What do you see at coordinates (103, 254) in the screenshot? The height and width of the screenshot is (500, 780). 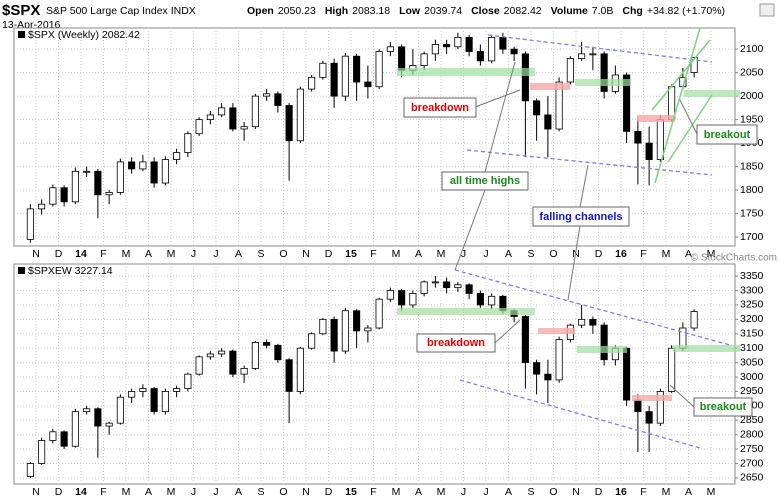 I see `x-tick-label: F` at bounding box center [103, 254].